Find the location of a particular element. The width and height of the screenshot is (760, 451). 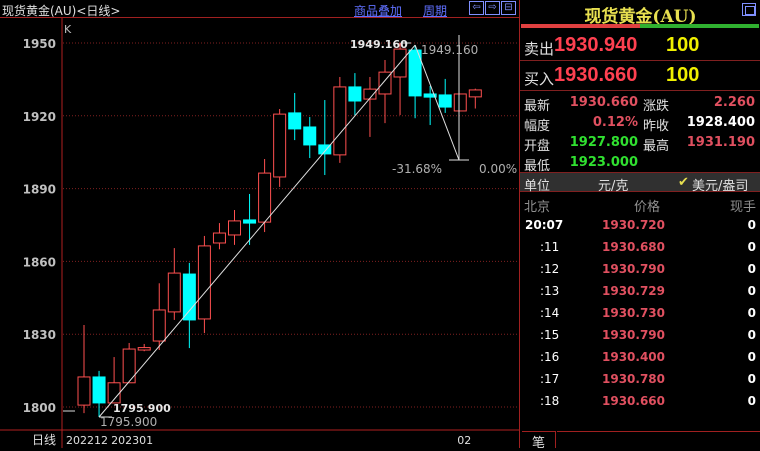

sell-row: 卖出 1930.940 100 is located at coordinates (640, 46).